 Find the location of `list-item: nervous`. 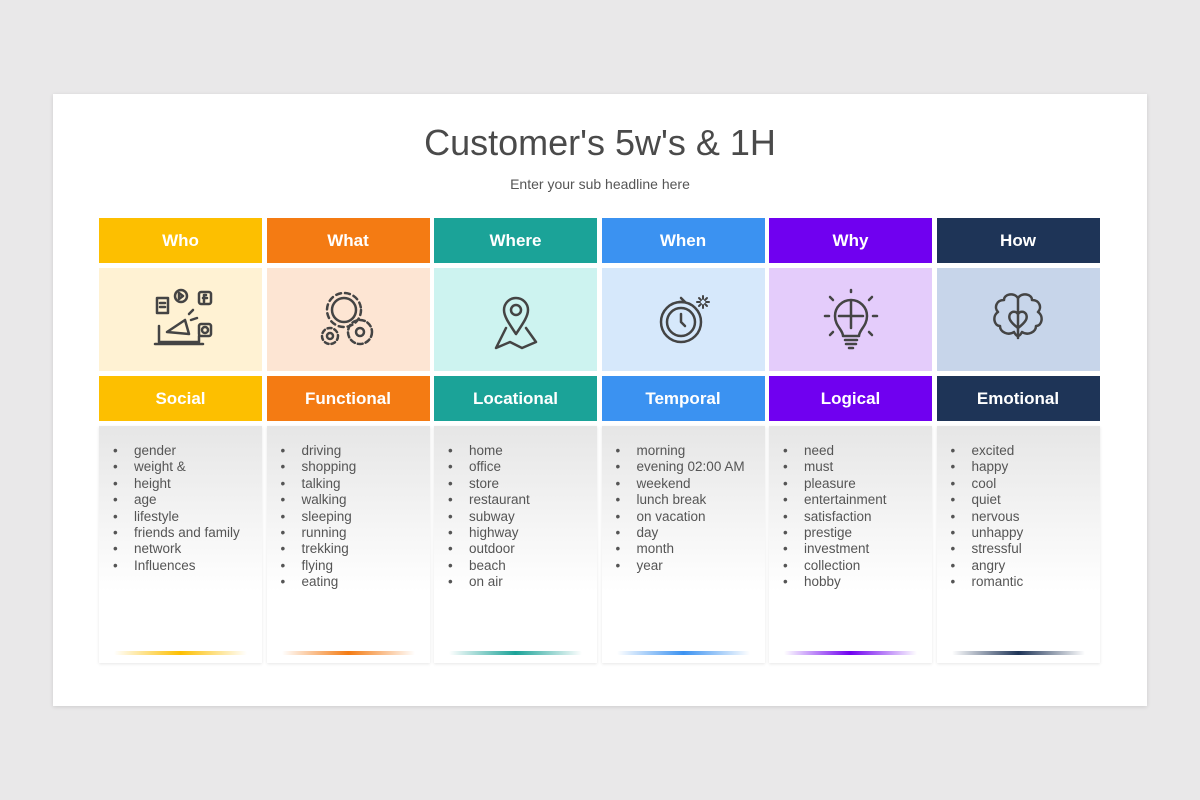

list-item: nervous is located at coordinates (1025, 517).